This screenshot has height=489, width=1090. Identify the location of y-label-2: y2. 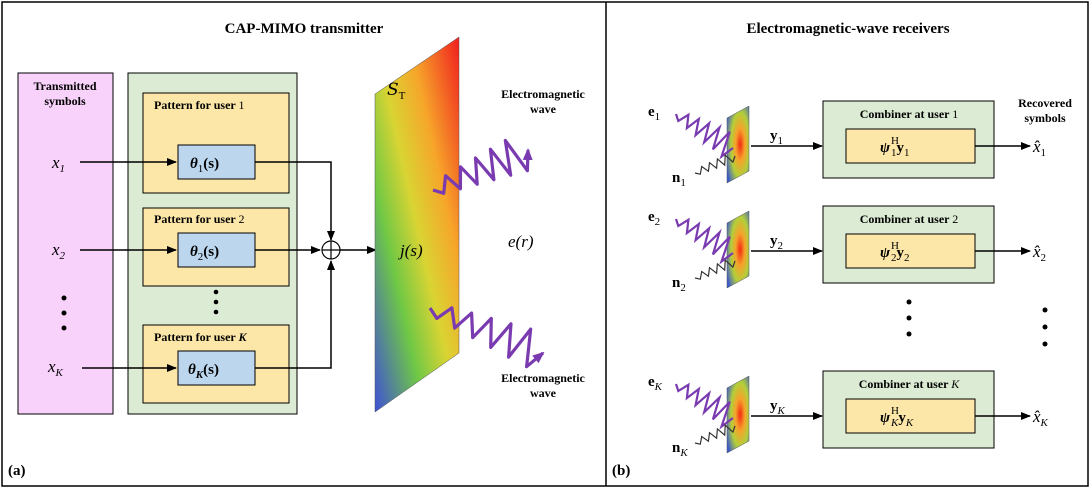
(776, 242).